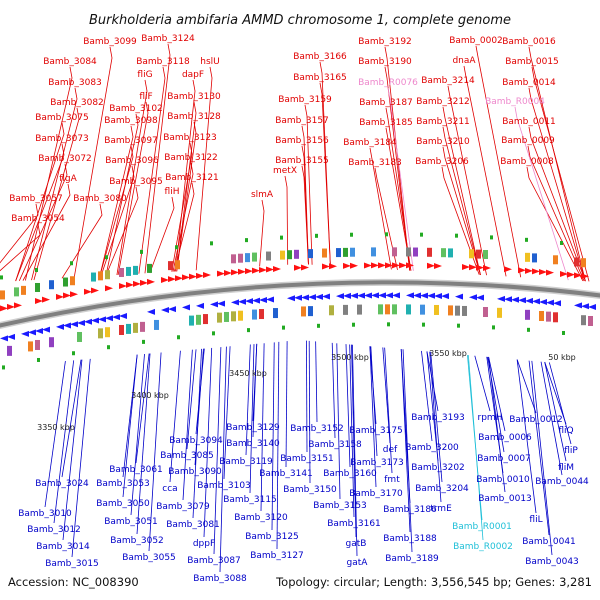 The height and width of the screenshot is (600, 600). I want to click on gene-label-bamb-3119: Bamb_3119, so click(246, 462).